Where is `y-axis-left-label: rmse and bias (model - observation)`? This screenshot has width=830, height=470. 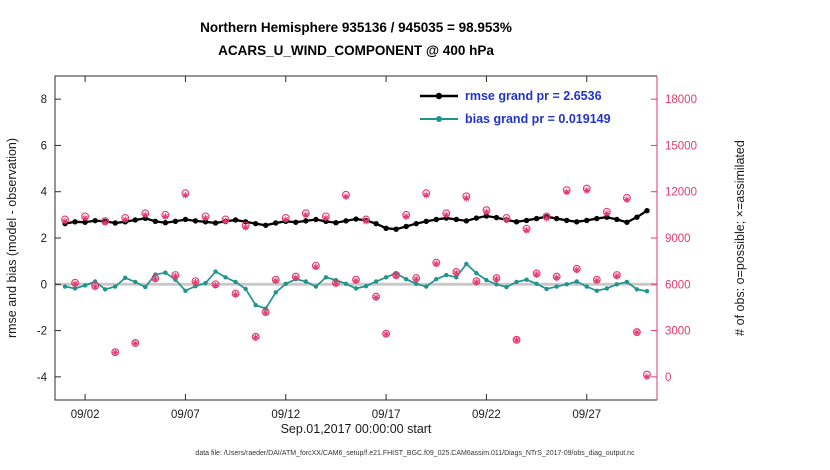
y-axis-left-label: rmse and bias (model - observation) is located at coordinates (12, 238).